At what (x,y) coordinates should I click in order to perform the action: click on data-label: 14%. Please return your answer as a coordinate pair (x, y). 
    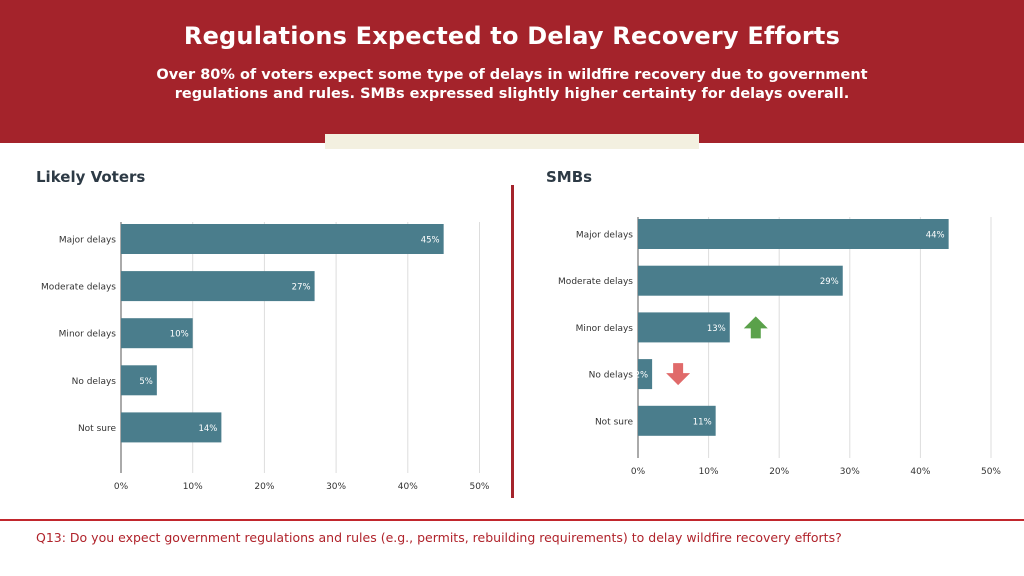
    Looking at the image, I should click on (207, 429).